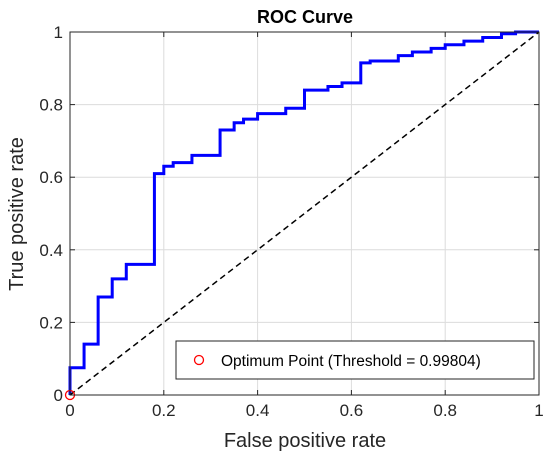 Image resolution: width=550 pixels, height=461 pixels. I want to click on y-tick-label: 0, so click(58, 395).